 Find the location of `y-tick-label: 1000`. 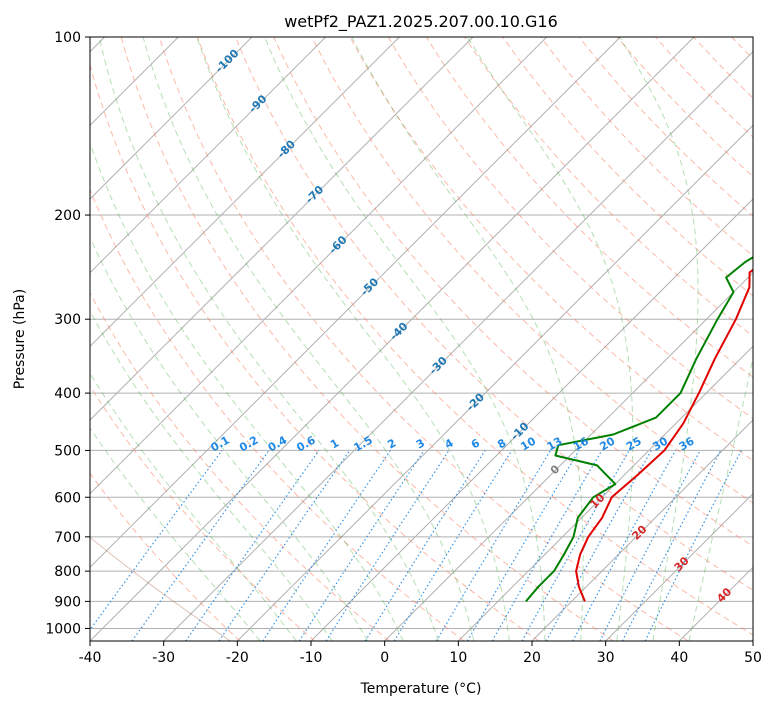

y-tick-label: 1000 is located at coordinates (63, 629).